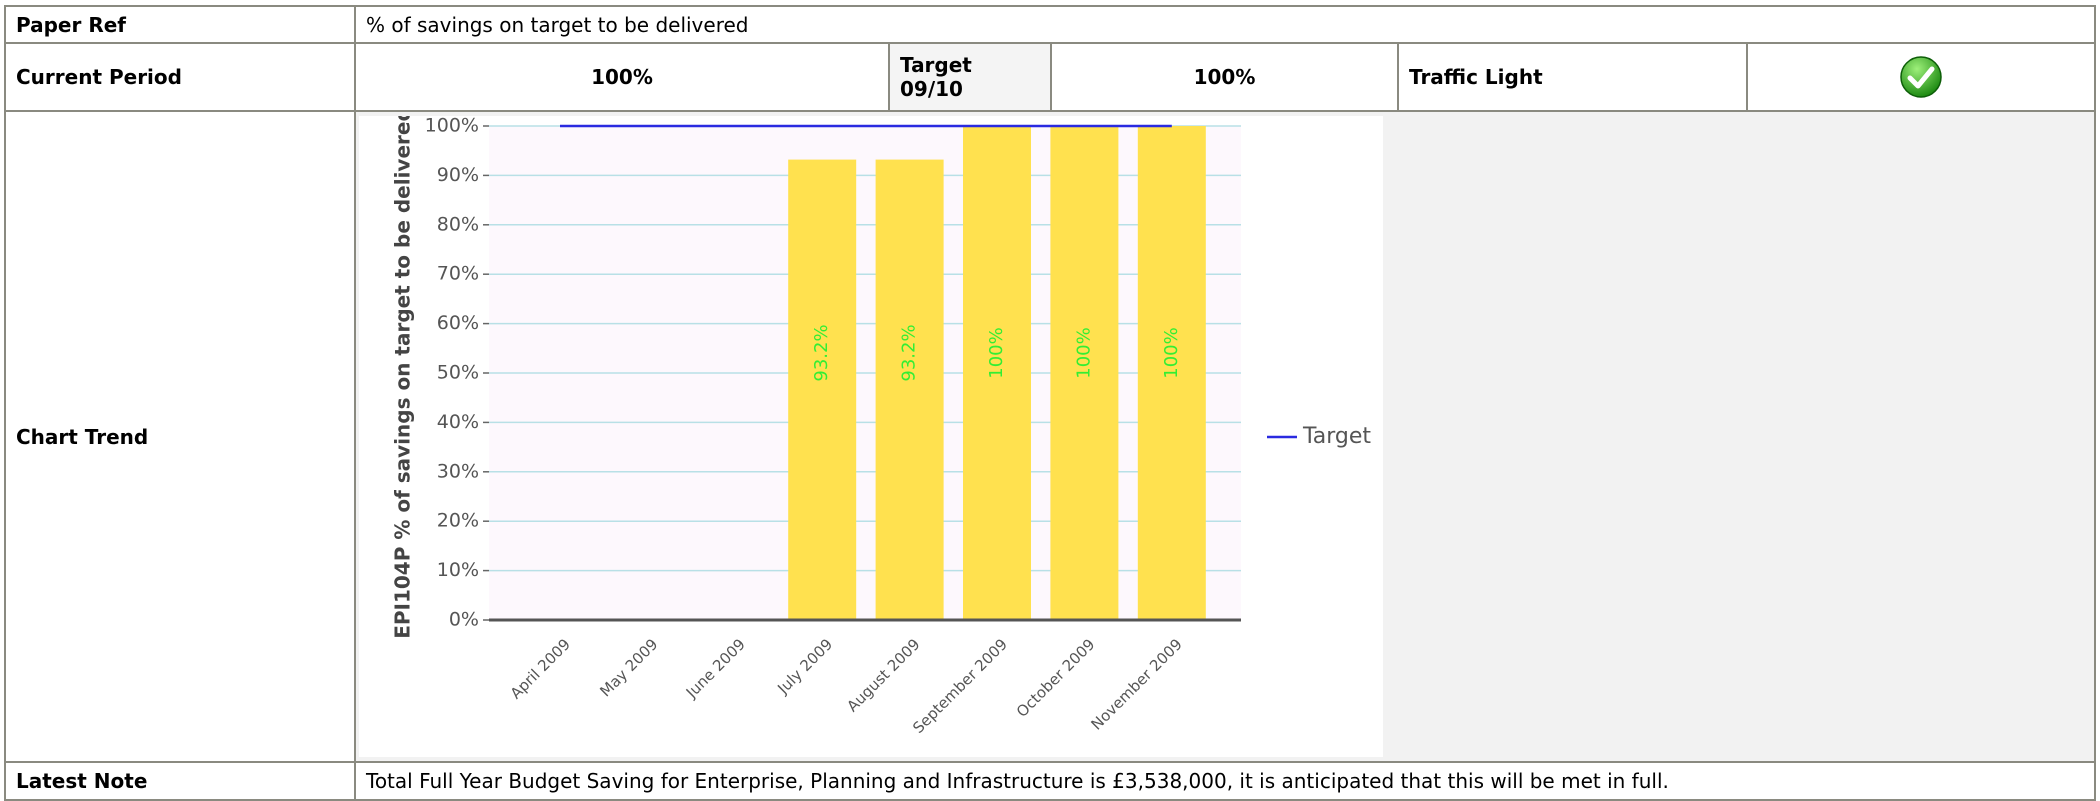 The image size is (2100, 801). What do you see at coordinates (883, 675) in the screenshot?
I see `x-tick-label: August 2009` at bounding box center [883, 675].